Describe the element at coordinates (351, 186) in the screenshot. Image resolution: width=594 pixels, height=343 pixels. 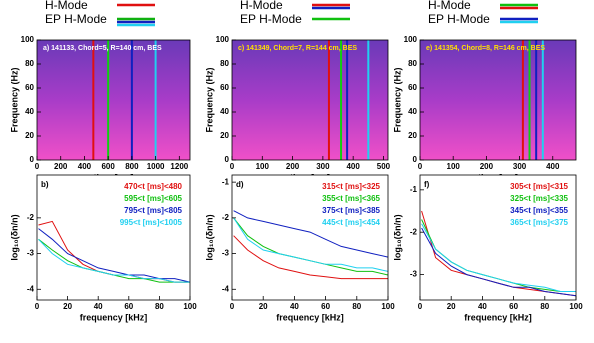
I see `legend-label: 315<t [ms]<325` at that location.